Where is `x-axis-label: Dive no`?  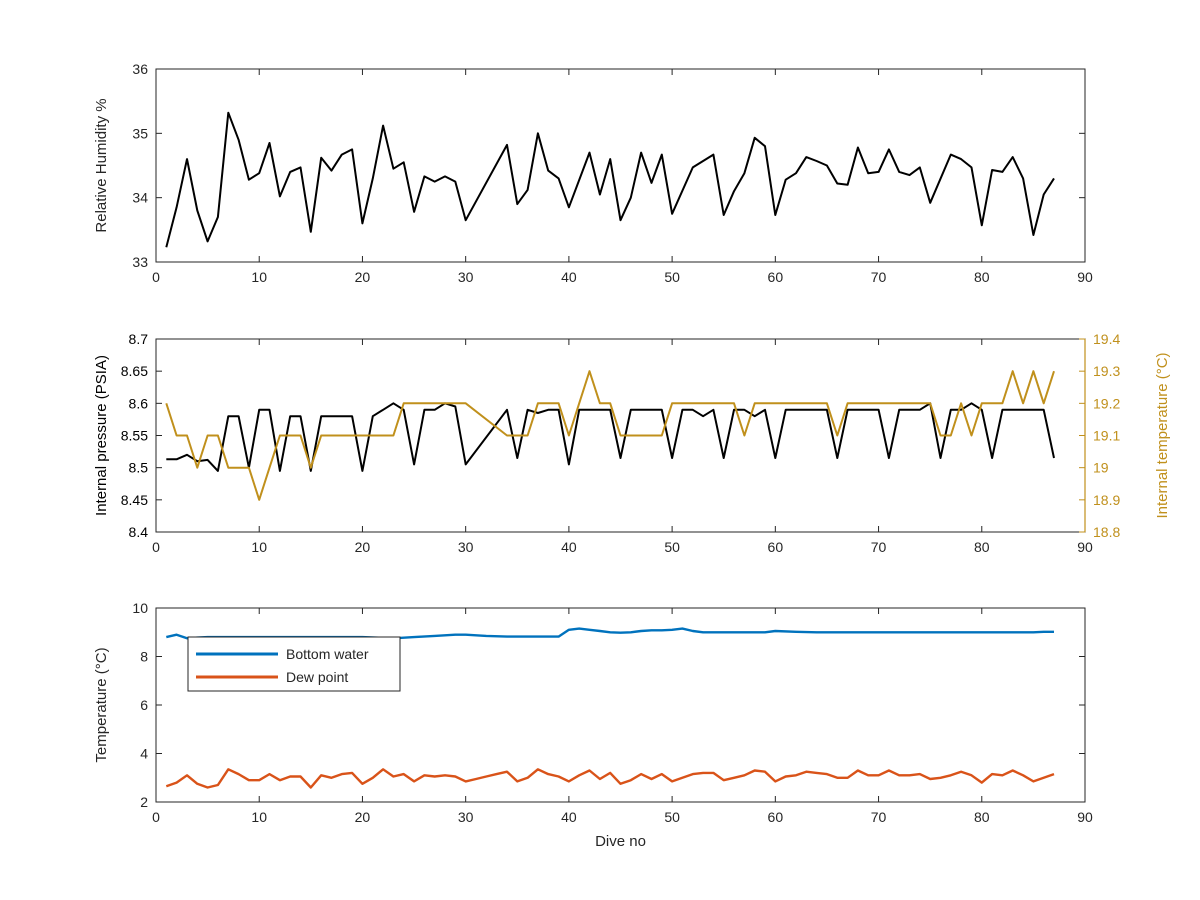
x-axis-label: Dive no is located at coordinates (620, 841).